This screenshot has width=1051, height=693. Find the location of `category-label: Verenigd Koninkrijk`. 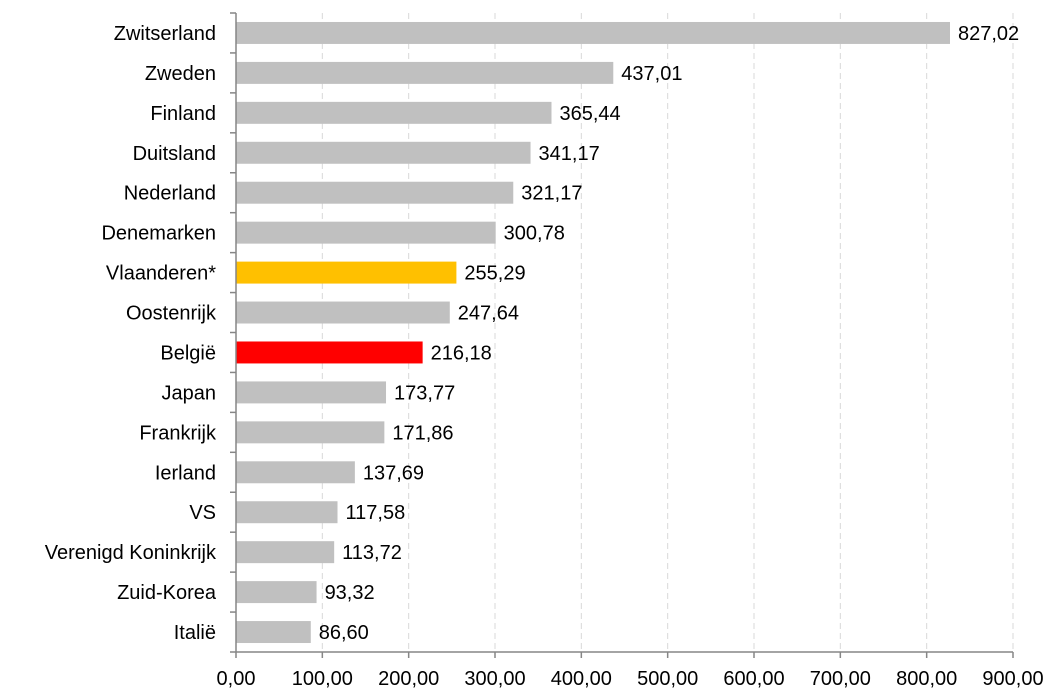

category-label: Verenigd Koninkrijk is located at coordinates (131, 553).